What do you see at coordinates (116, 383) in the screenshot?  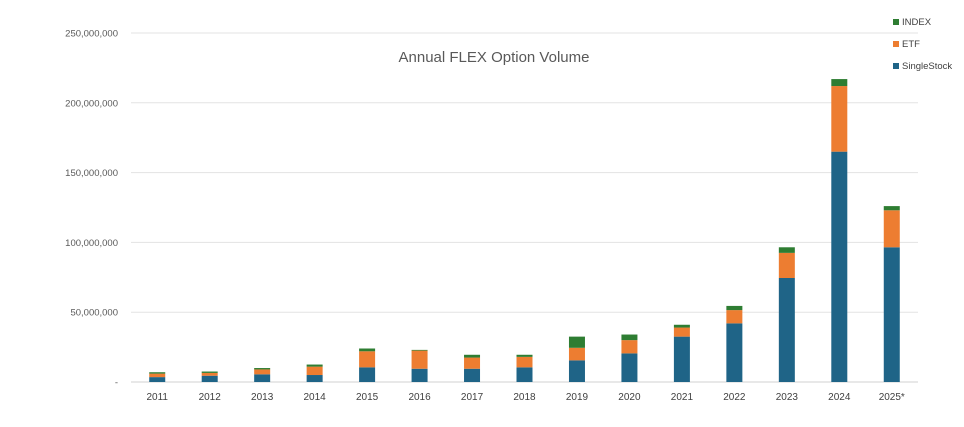 I see `y-tick-label: -` at bounding box center [116, 383].